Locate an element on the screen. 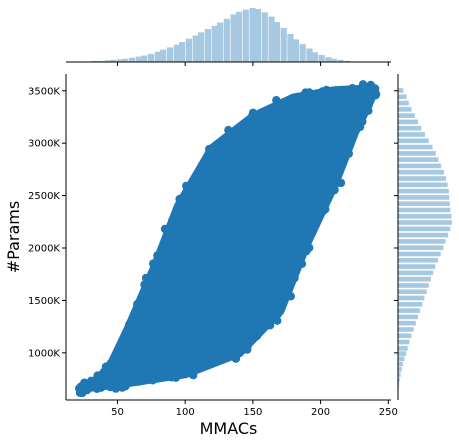  y-tick-label: 3000K is located at coordinates (44, 144).